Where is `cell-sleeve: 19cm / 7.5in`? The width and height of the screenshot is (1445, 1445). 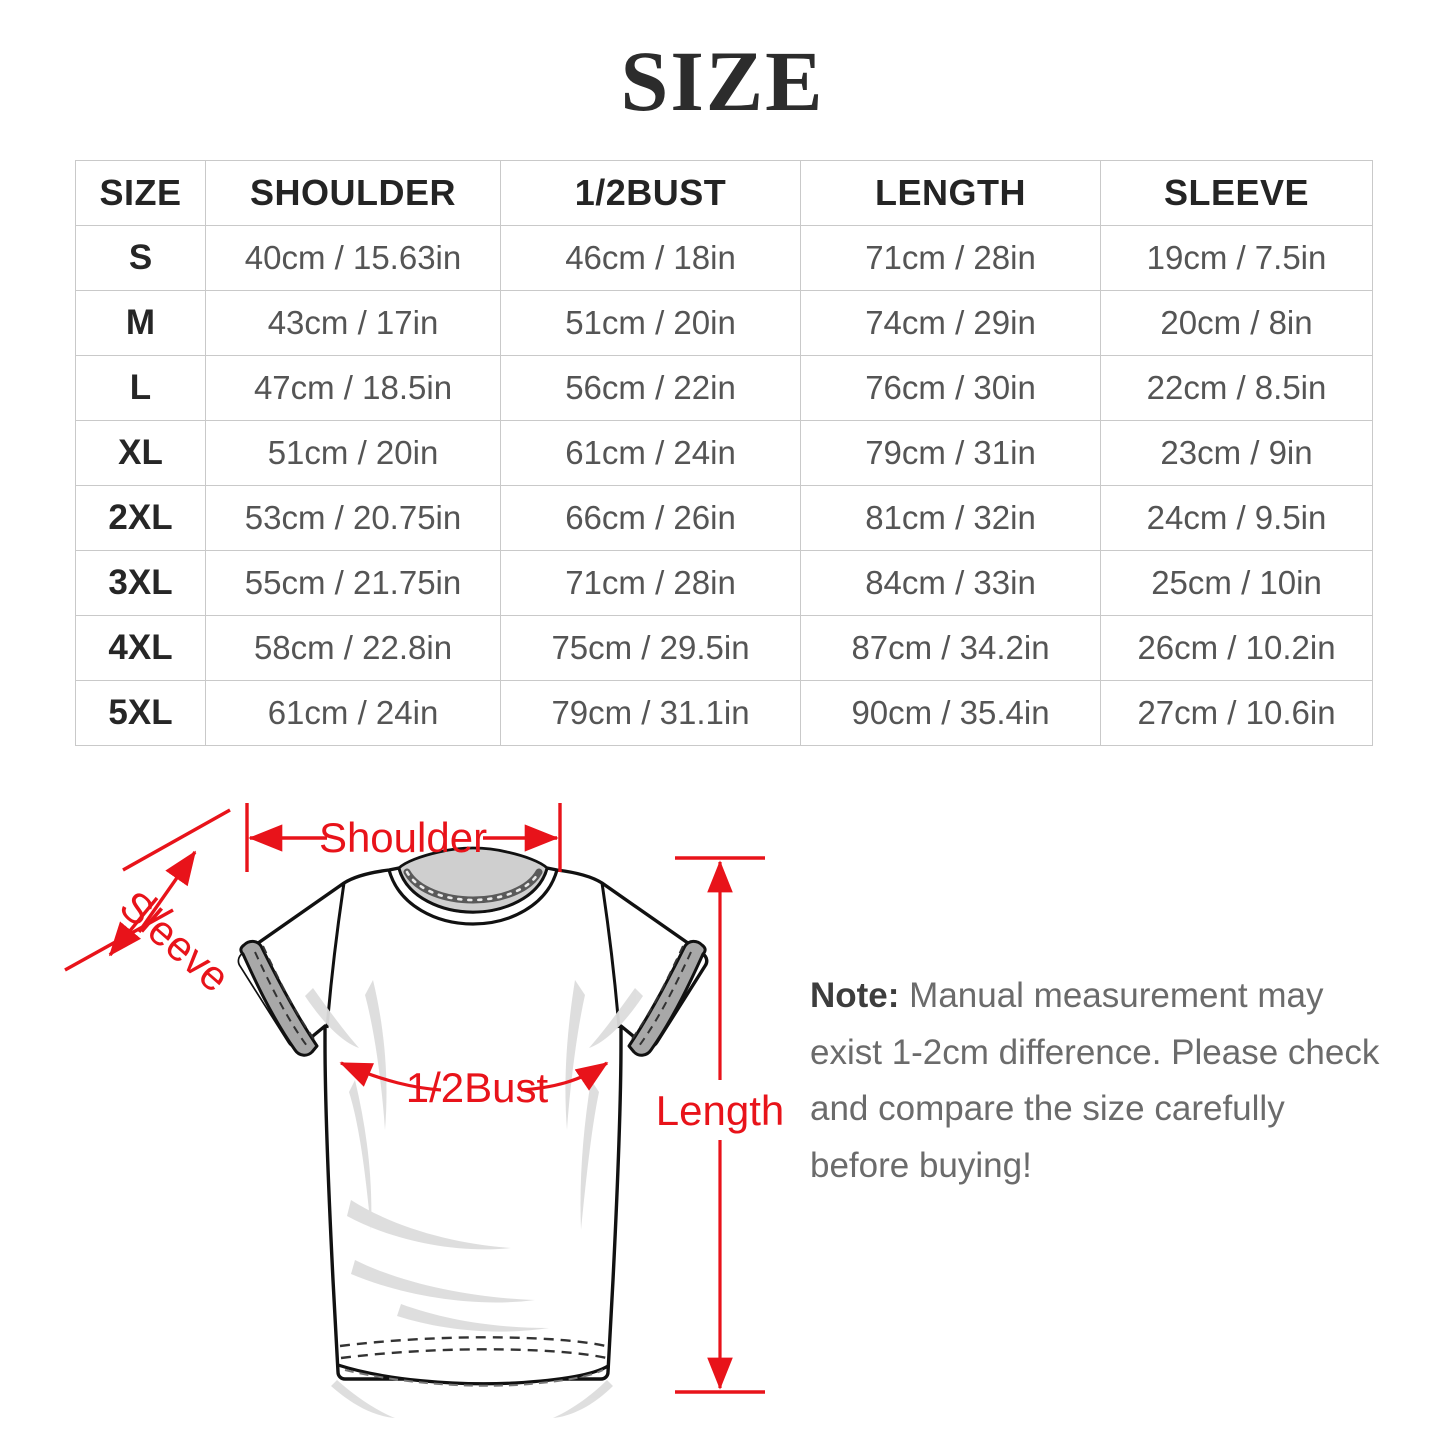 cell-sleeve: 19cm / 7.5in is located at coordinates (1236, 258).